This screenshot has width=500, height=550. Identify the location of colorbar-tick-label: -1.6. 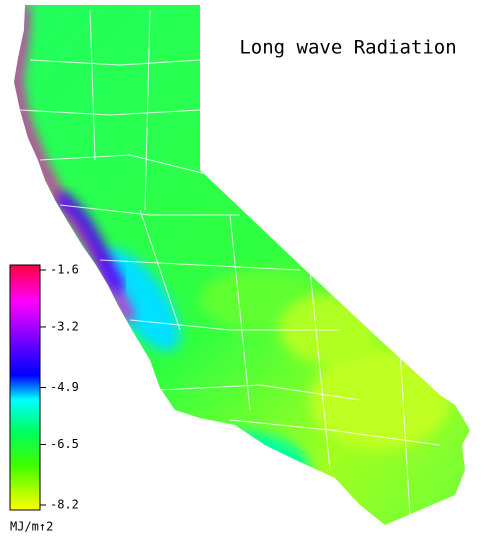
(64, 270).